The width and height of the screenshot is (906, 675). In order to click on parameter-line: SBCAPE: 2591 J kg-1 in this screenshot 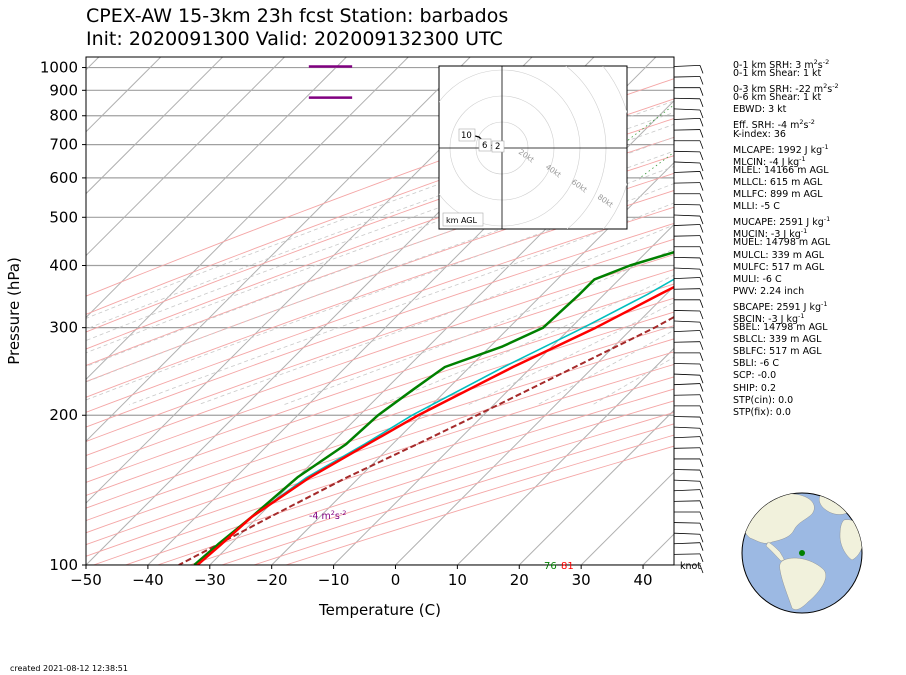, I will do `click(780, 306)`.